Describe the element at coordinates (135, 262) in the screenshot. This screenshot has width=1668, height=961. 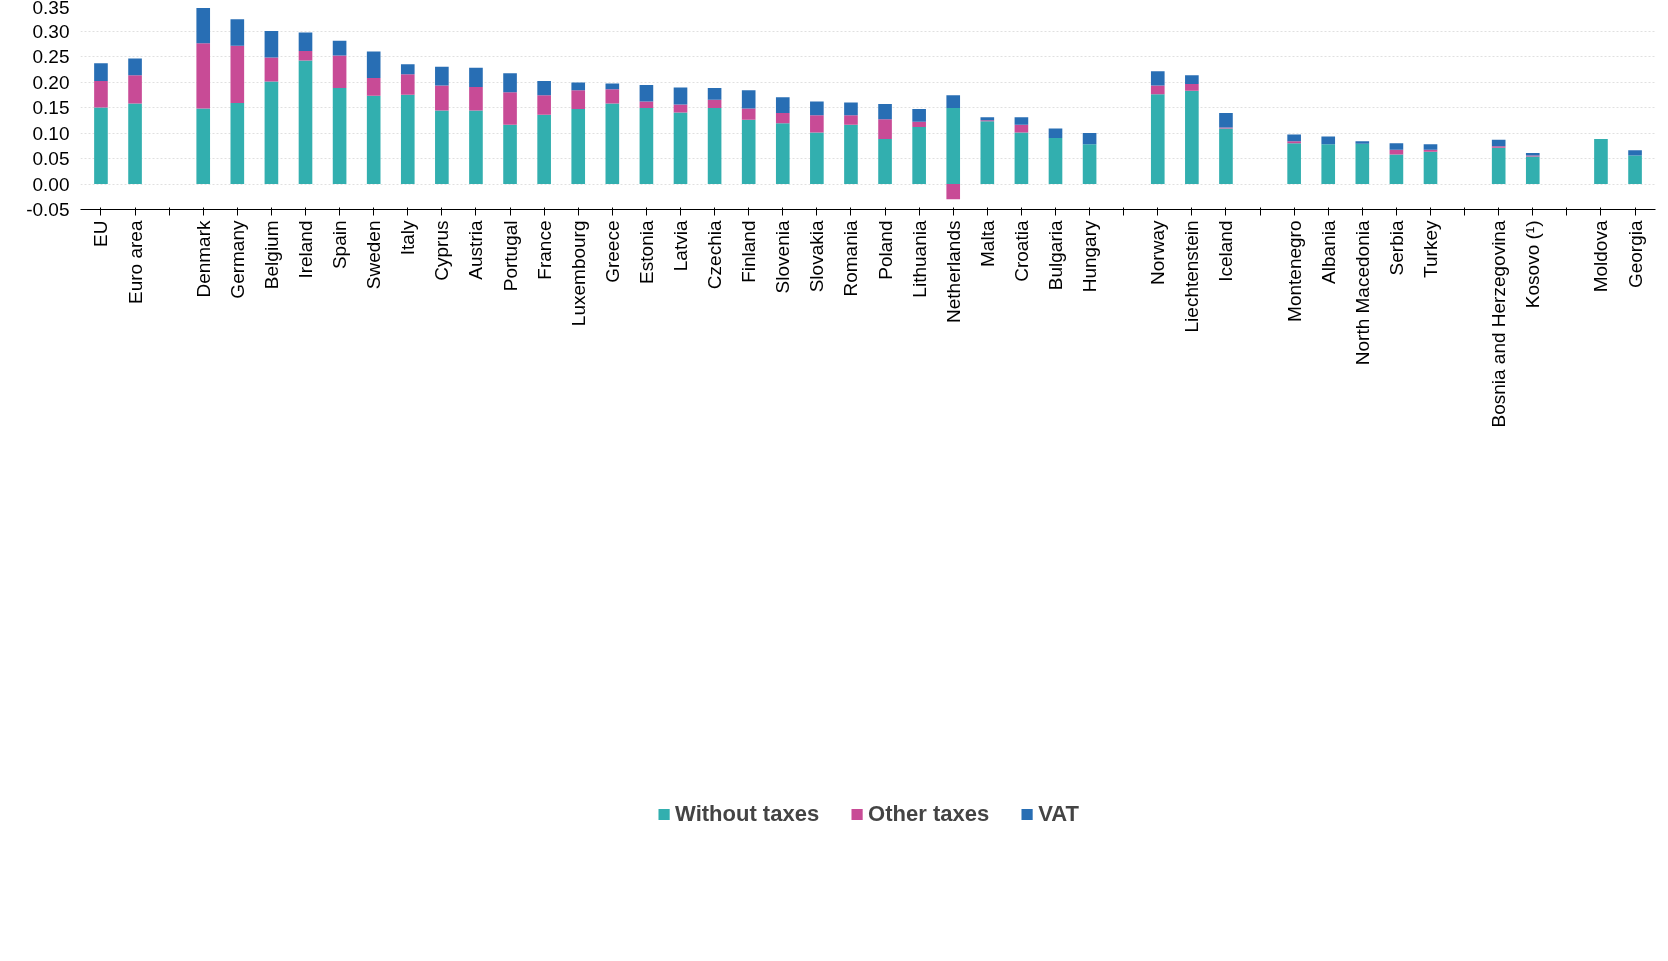
I see `x-tick-label: Euro area` at that location.